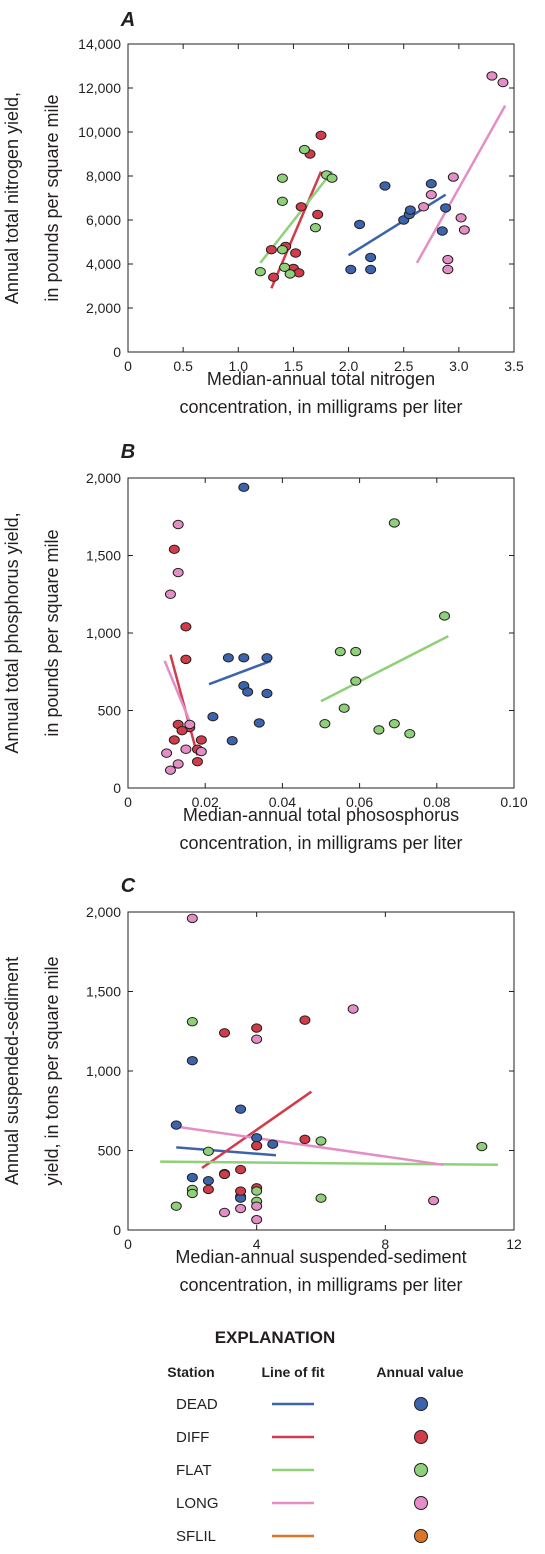  What do you see at coordinates (514, 1244) in the screenshot?
I see `x-tick-label: 12` at bounding box center [514, 1244].